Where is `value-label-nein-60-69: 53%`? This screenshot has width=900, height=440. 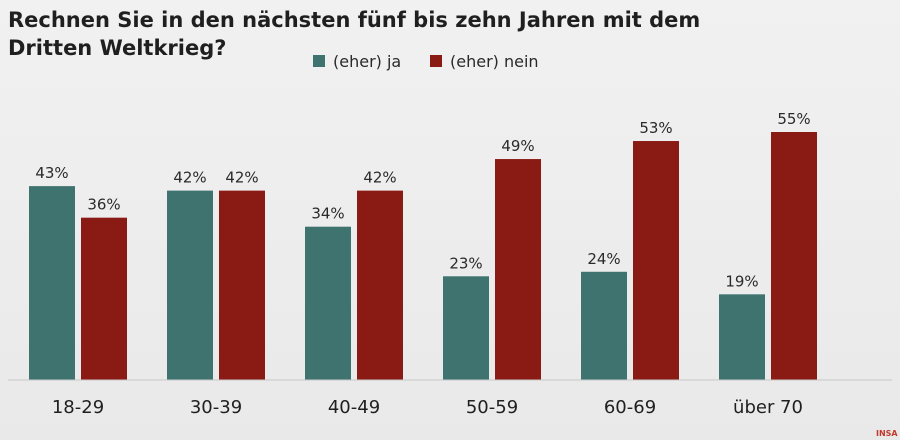 value-label-nein-60-69: 53% is located at coordinates (655, 128).